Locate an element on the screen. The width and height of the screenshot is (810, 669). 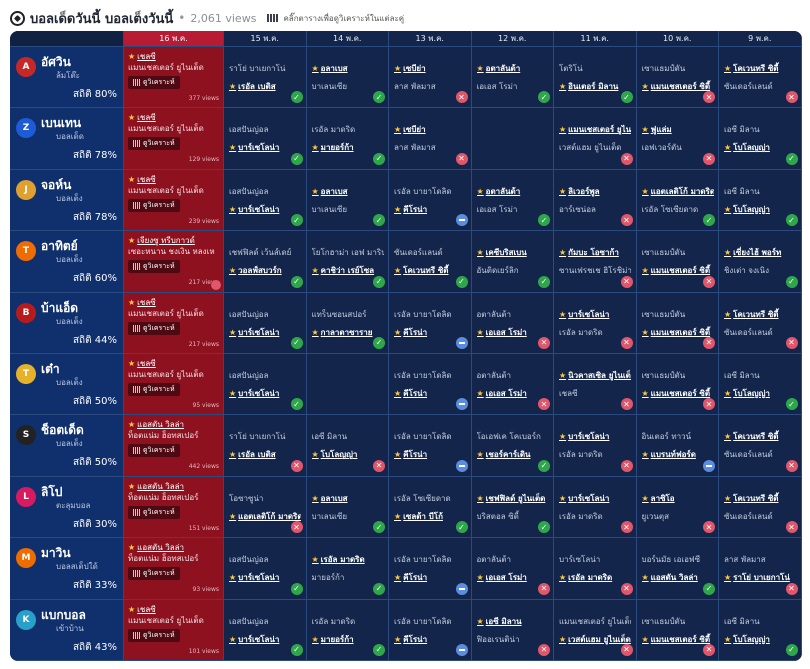
history-cell: ★ เอซี มิลาน ฟิออเรนติน่า ✕ is located at coordinates (512, 630).